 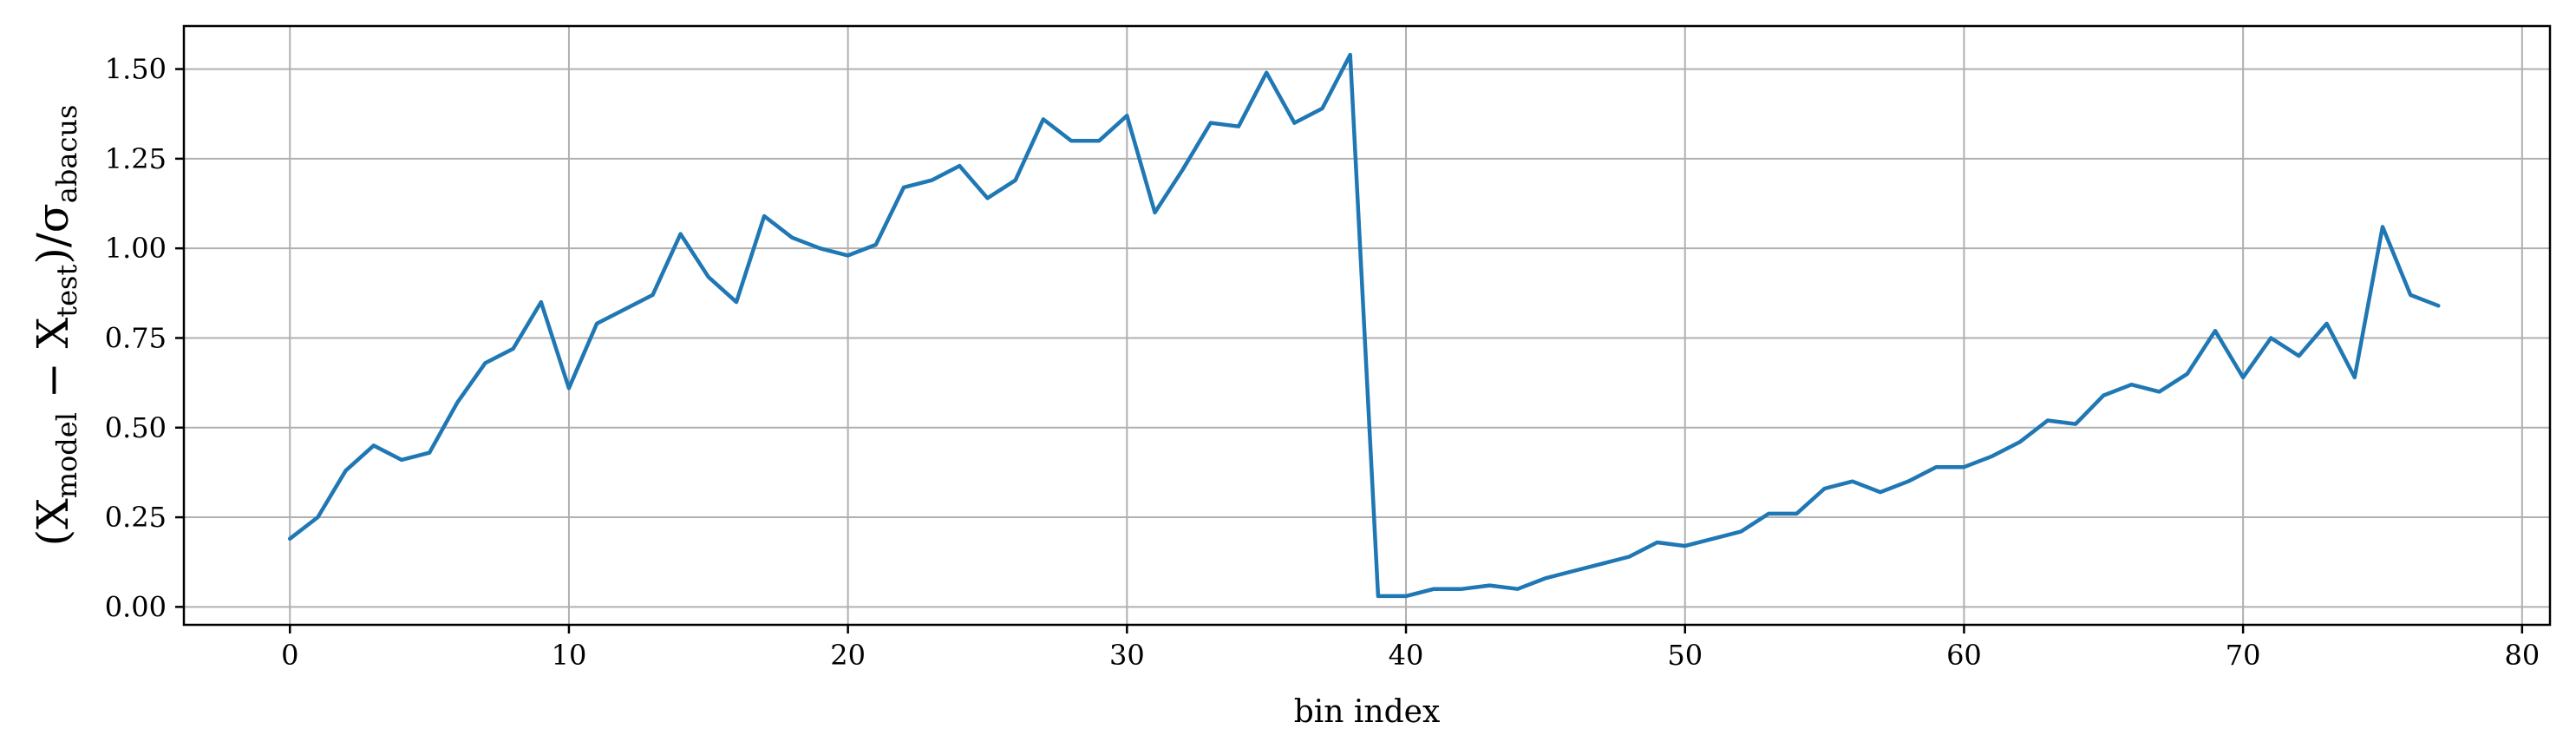 What do you see at coordinates (2243, 655) in the screenshot?
I see `x-tick-label: 70` at bounding box center [2243, 655].